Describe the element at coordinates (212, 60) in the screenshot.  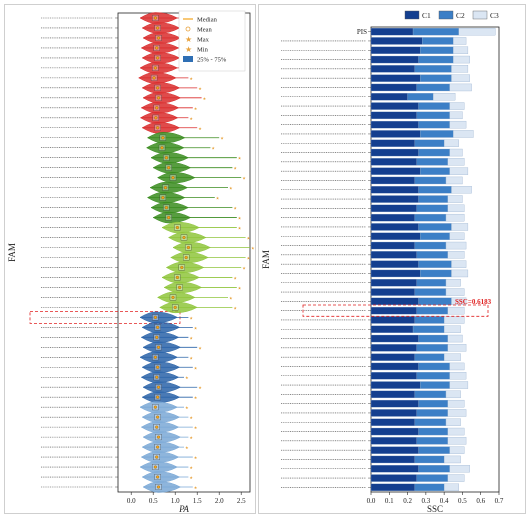
I see `legend-label: 25% - 75%` at that location.